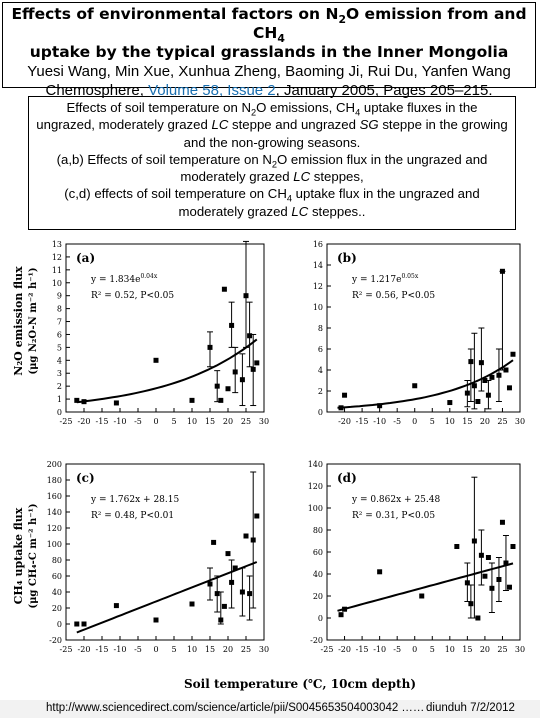 Image resolution: width=540 pixels, height=720 pixels. Describe the element at coordinates (59, 386) in the screenshot. I see `y-tick-label: 2` at that location.